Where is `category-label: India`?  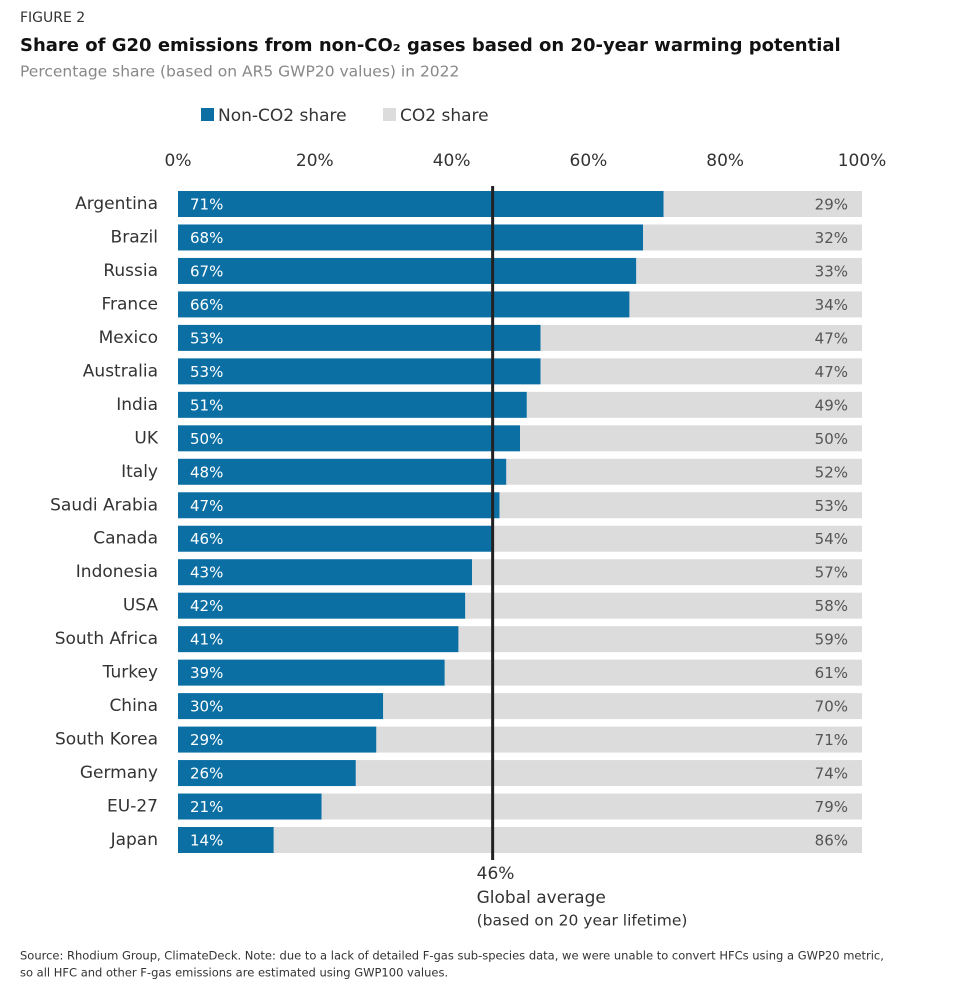
category-label: India is located at coordinates (137, 405).